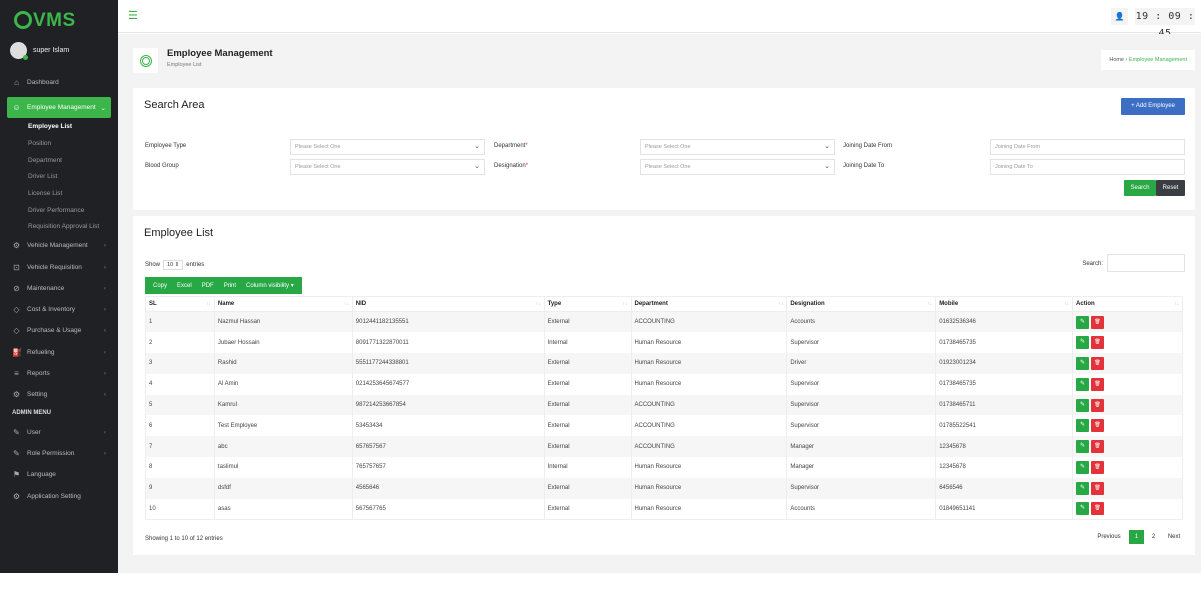 The image size is (1201, 601). What do you see at coordinates (16, 374) in the screenshot?
I see `report-icon: ≡` at bounding box center [16, 374].